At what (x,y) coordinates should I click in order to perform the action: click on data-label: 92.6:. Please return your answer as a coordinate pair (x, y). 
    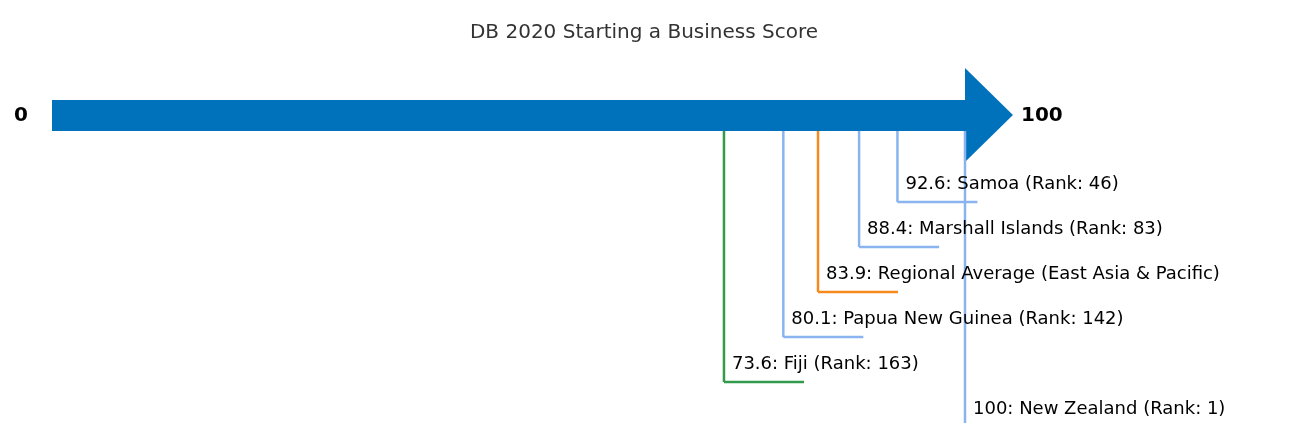
    Looking at the image, I should click on (928, 182).